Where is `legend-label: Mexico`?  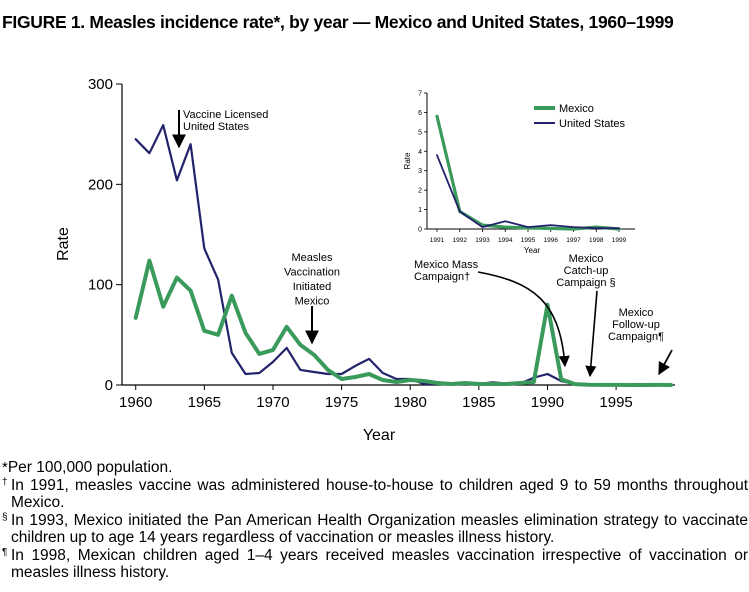
legend-label: Mexico is located at coordinates (576, 109).